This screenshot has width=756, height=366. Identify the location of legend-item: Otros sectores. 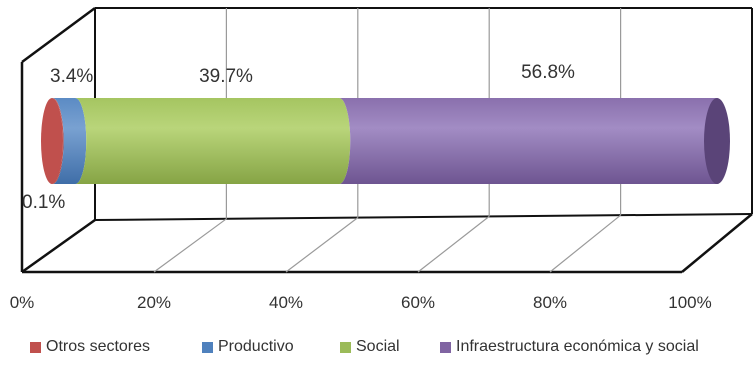
(90, 347).